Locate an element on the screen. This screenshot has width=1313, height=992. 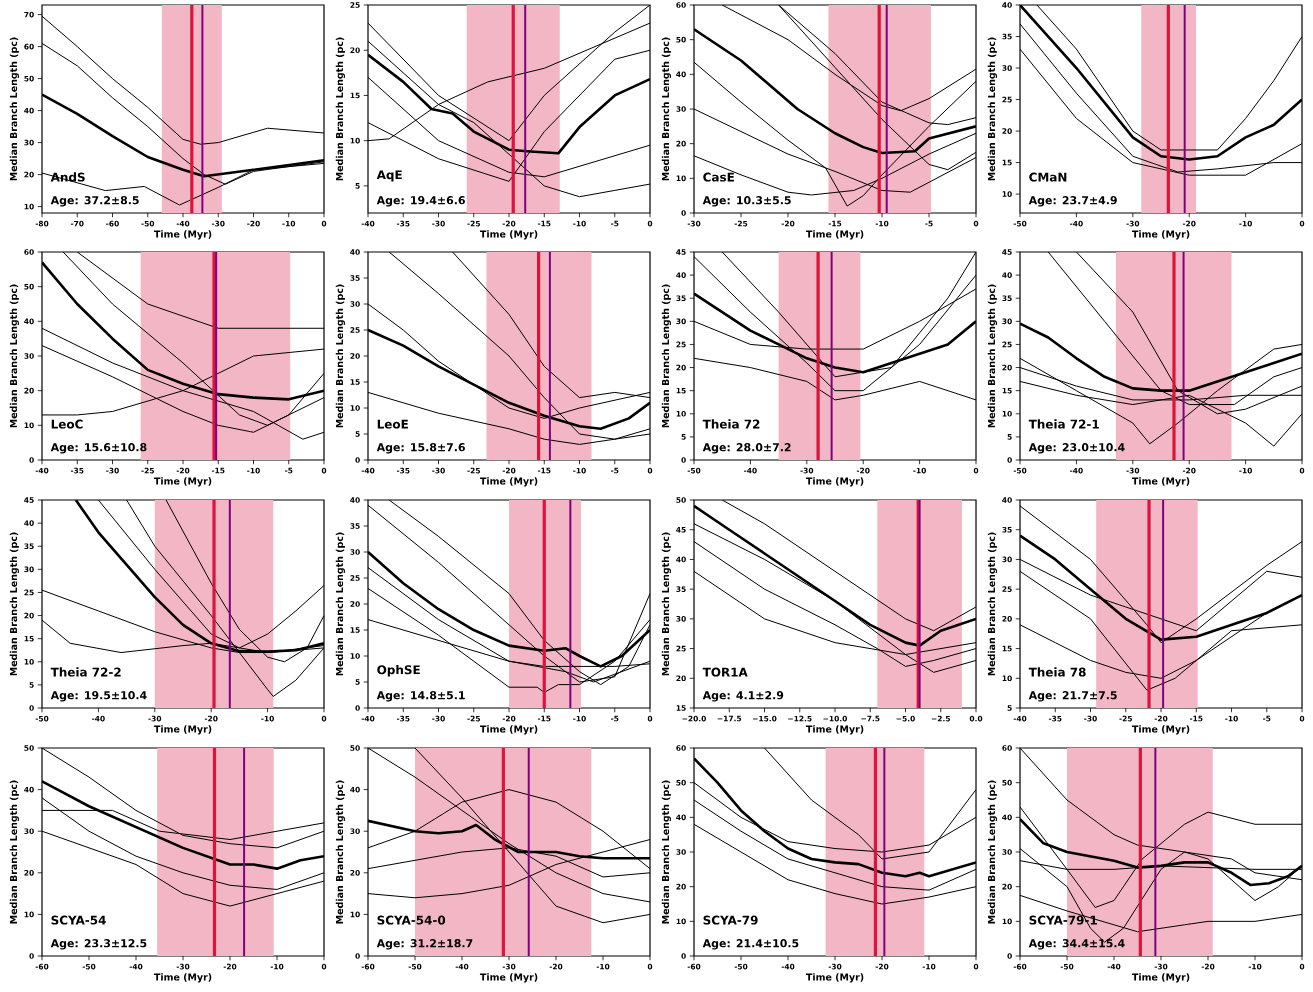
annotation: Age: 34.4±15.4 is located at coordinates (1076, 944).